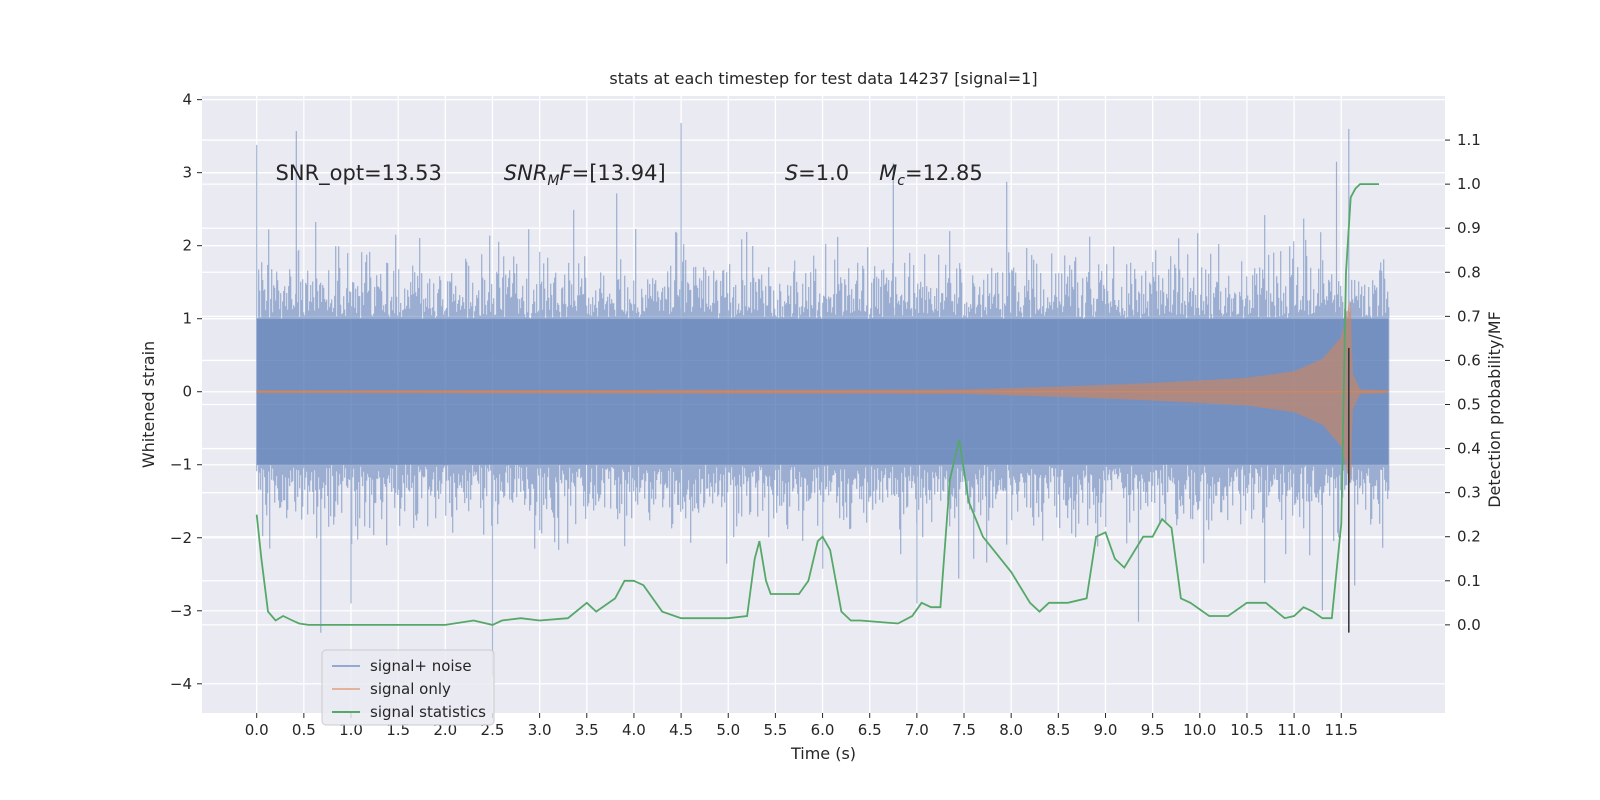  Describe the element at coordinates (1469, 625) in the screenshot. I see `y-right-tick-label: 0.0` at that location.